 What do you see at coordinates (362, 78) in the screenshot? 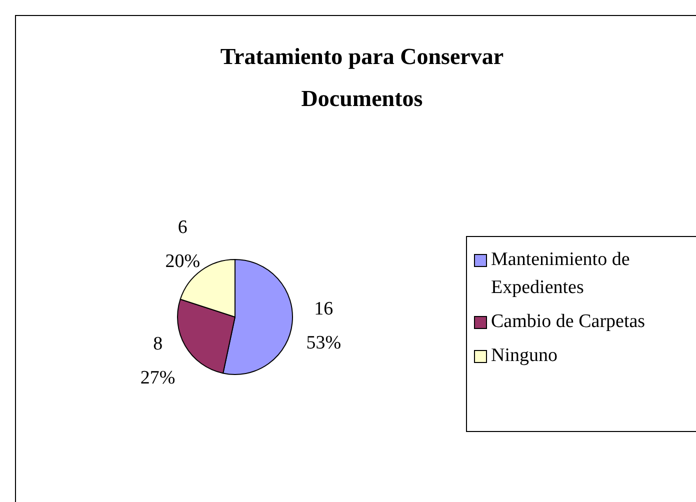
I see `chart-title: Tratamiento para Conservar Documentos` at bounding box center [362, 78].